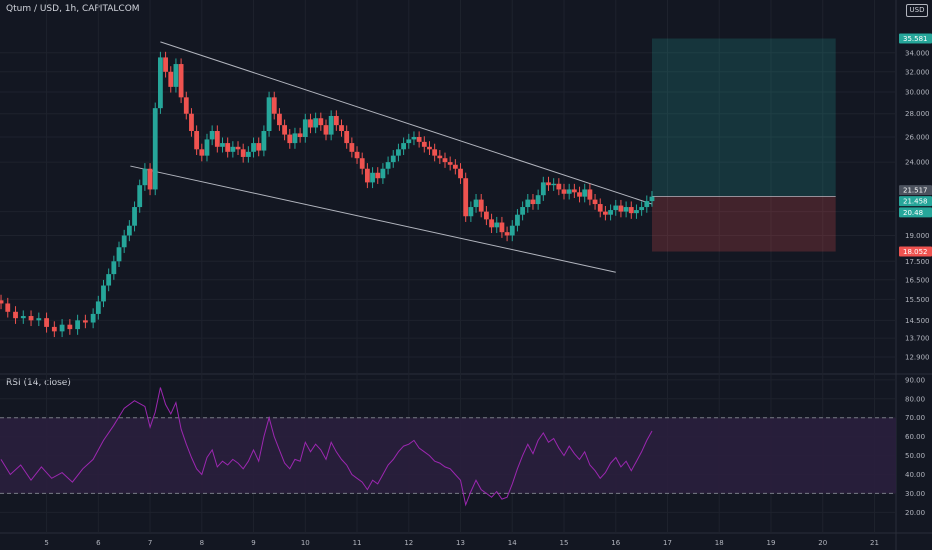 The height and width of the screenshot is (550, 932). Describe the element at coordinates (917, 163) in the screenshot. I see `price-tick-label: 24.000` at that location.